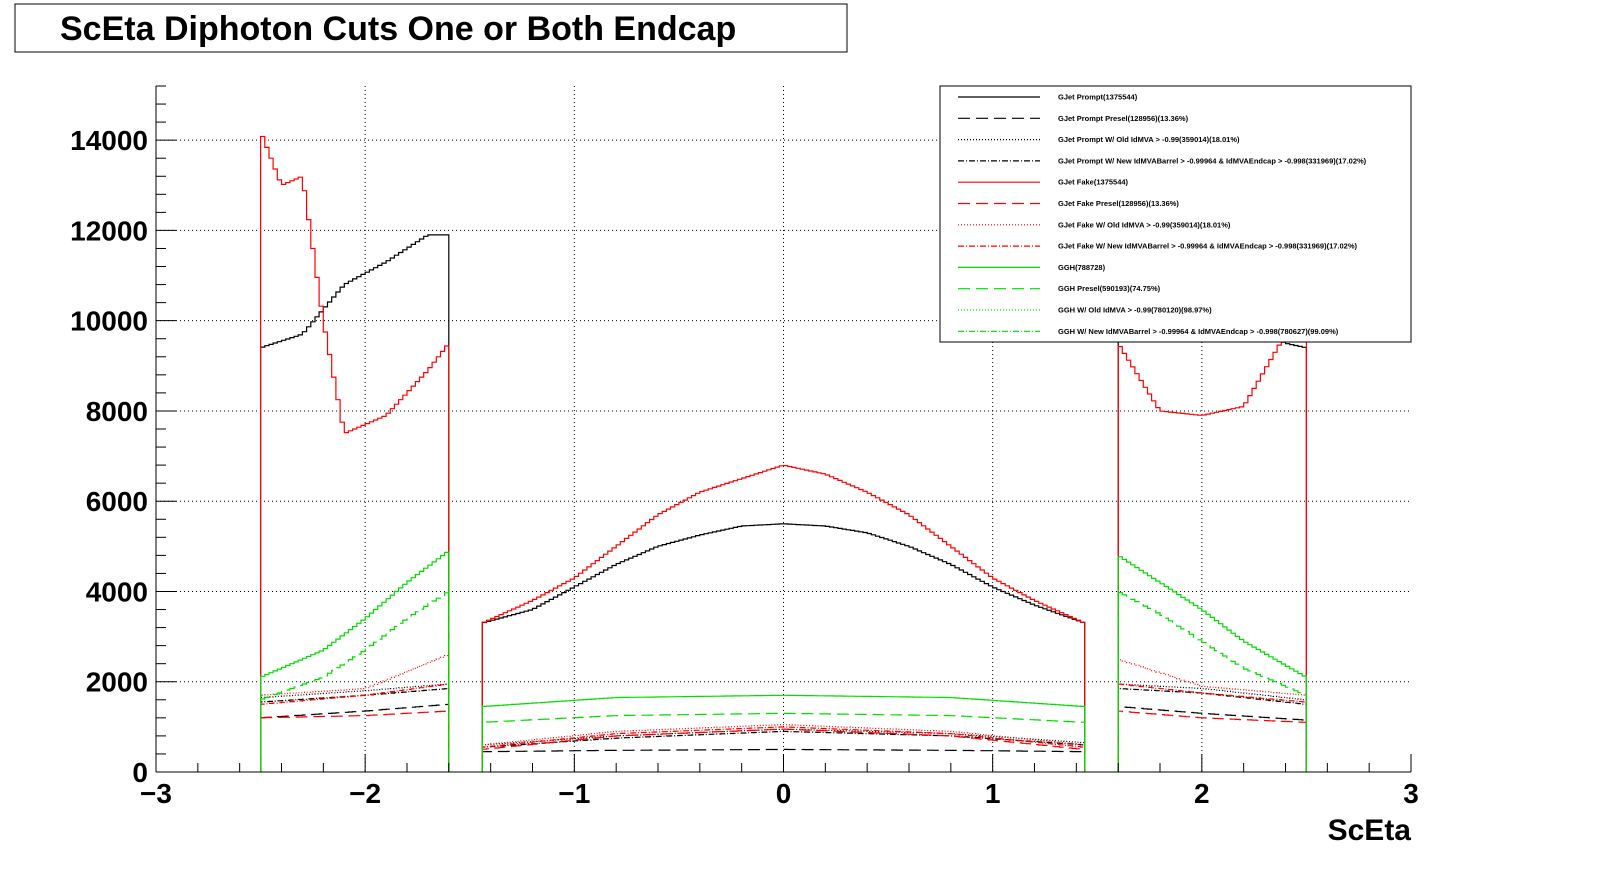  What do you see at coordinates (1043, 182) in the screenshot?
I see `legend-entry-4: GJet Fake(1375544)` at bounding box center [1043, 182].